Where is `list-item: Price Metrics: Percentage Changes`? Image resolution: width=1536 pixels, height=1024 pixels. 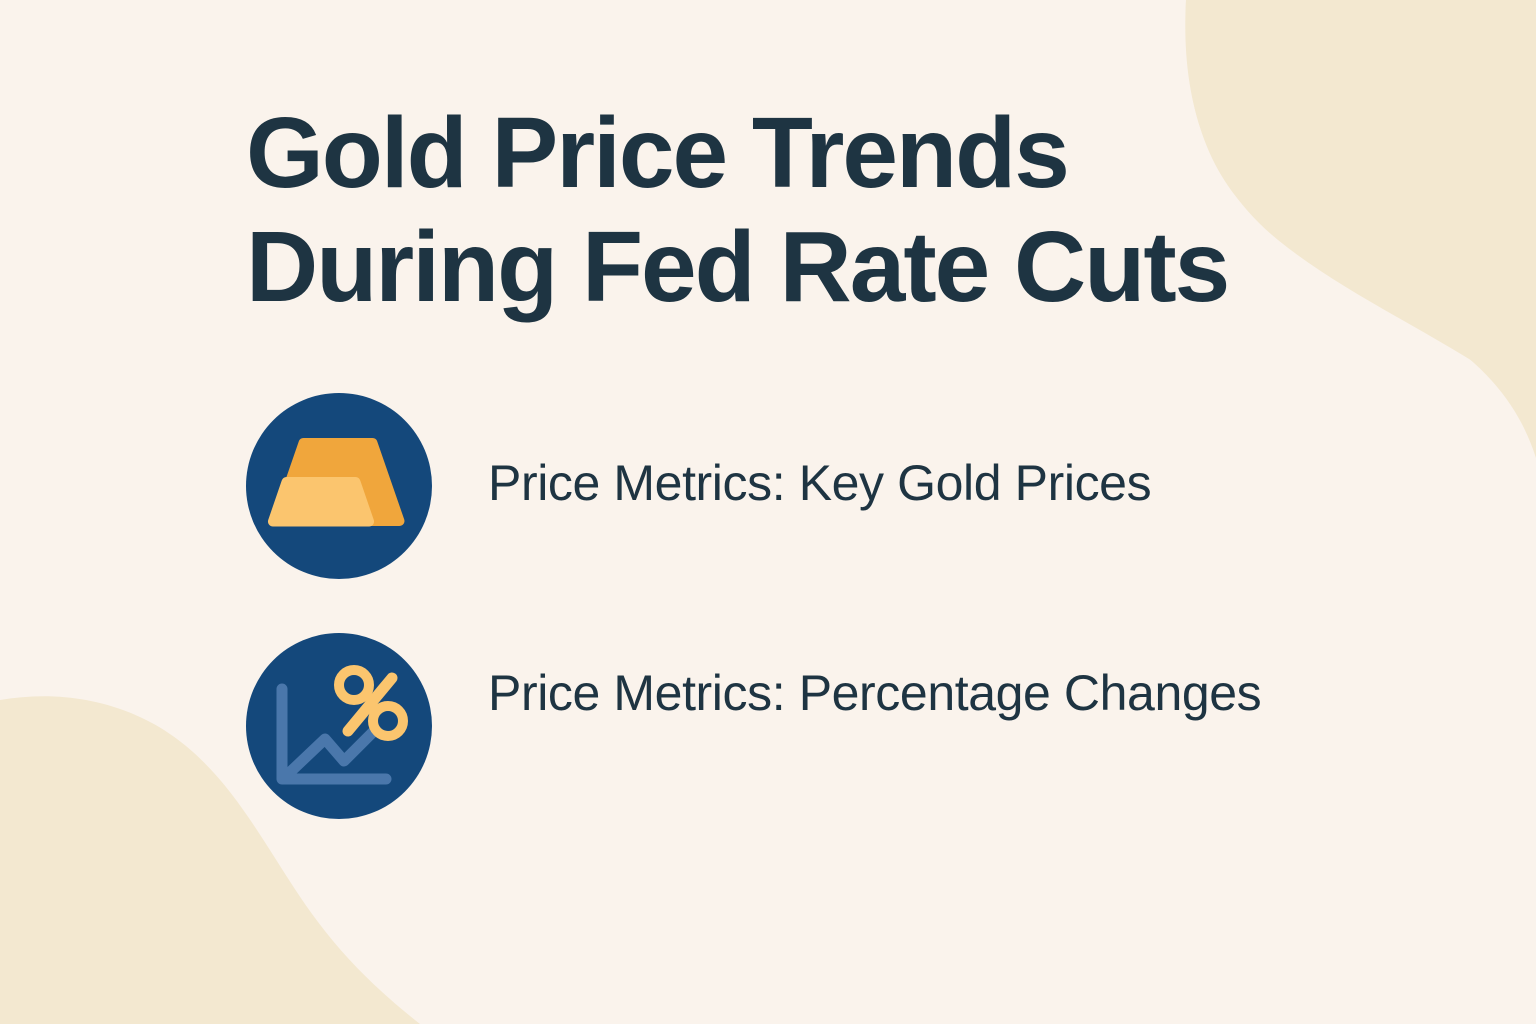
list-item: Price Metrics: Percentage Changes is located at coordinates (816, 726).